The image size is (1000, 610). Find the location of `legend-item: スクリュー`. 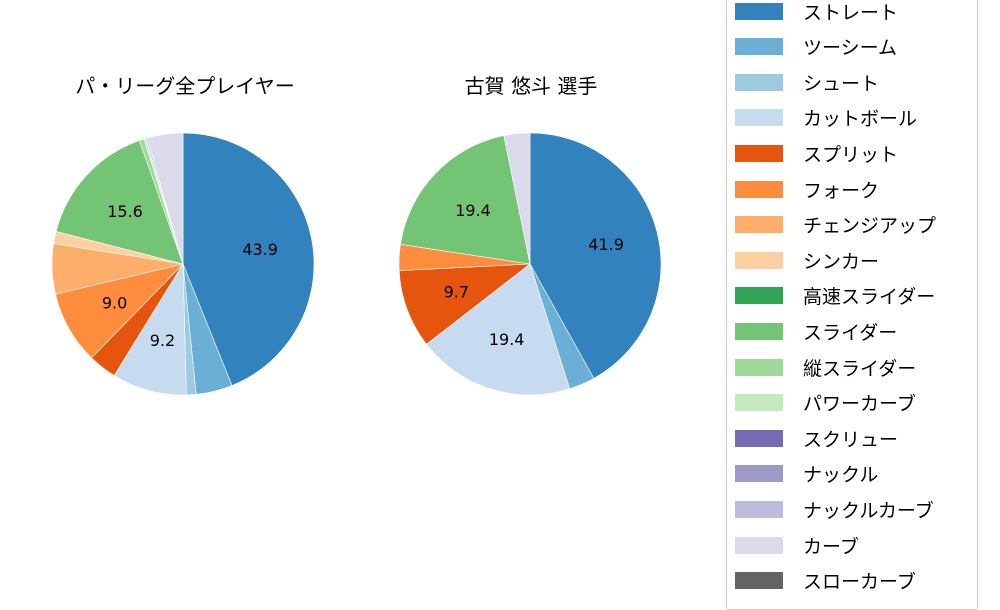

legend-item: スクリュー is located at coordinates (816, 439).